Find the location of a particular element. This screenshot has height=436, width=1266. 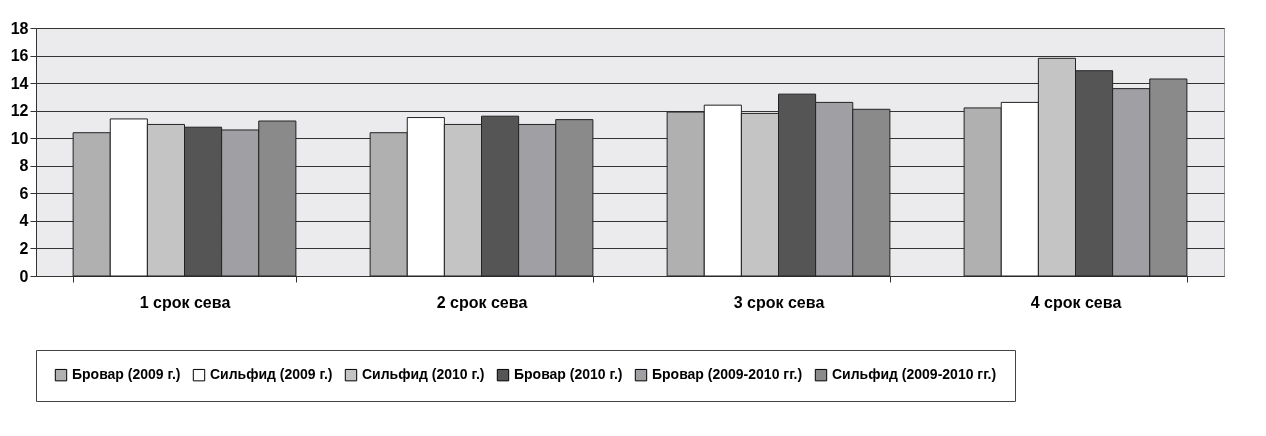

y-tick-label: 16 is located at coordinates (19, 56).